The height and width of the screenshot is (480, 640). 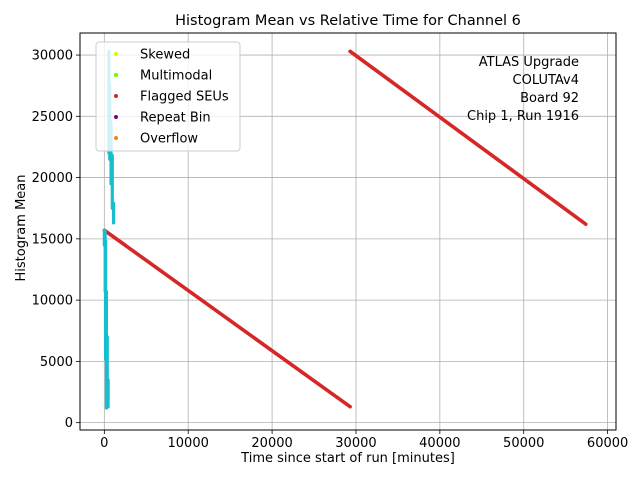 I want to click on annotation-line: COLUTAv4, so click(x=546, y=80).